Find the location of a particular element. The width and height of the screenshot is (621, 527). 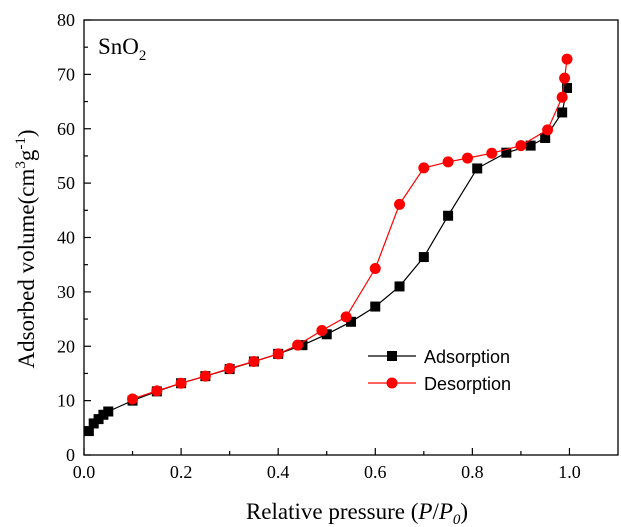

y-tick-label: 50 is located at coordinates (66, 183).